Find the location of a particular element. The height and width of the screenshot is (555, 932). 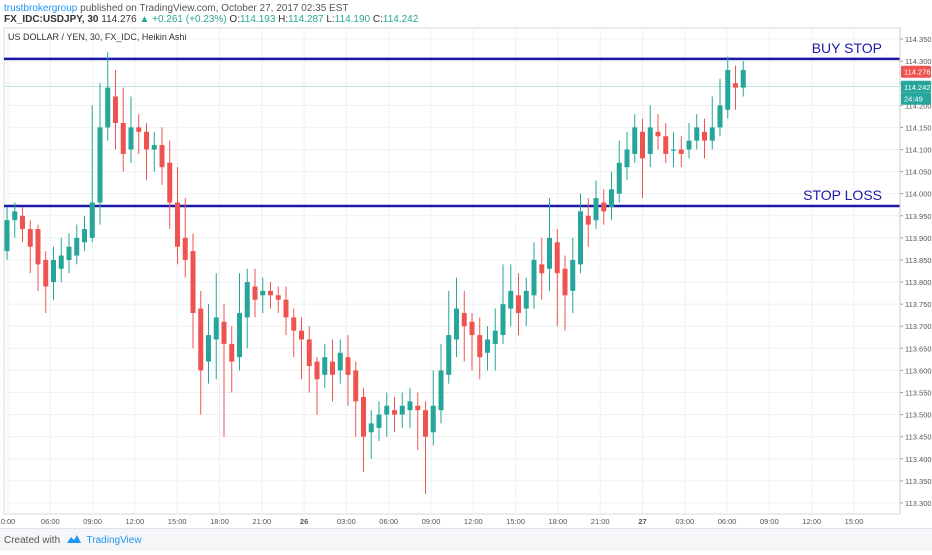

chart-title: US DOLLAR / YEN, 30, FX_IDC, Heikin Ashi is located at coordinates (97, 37).